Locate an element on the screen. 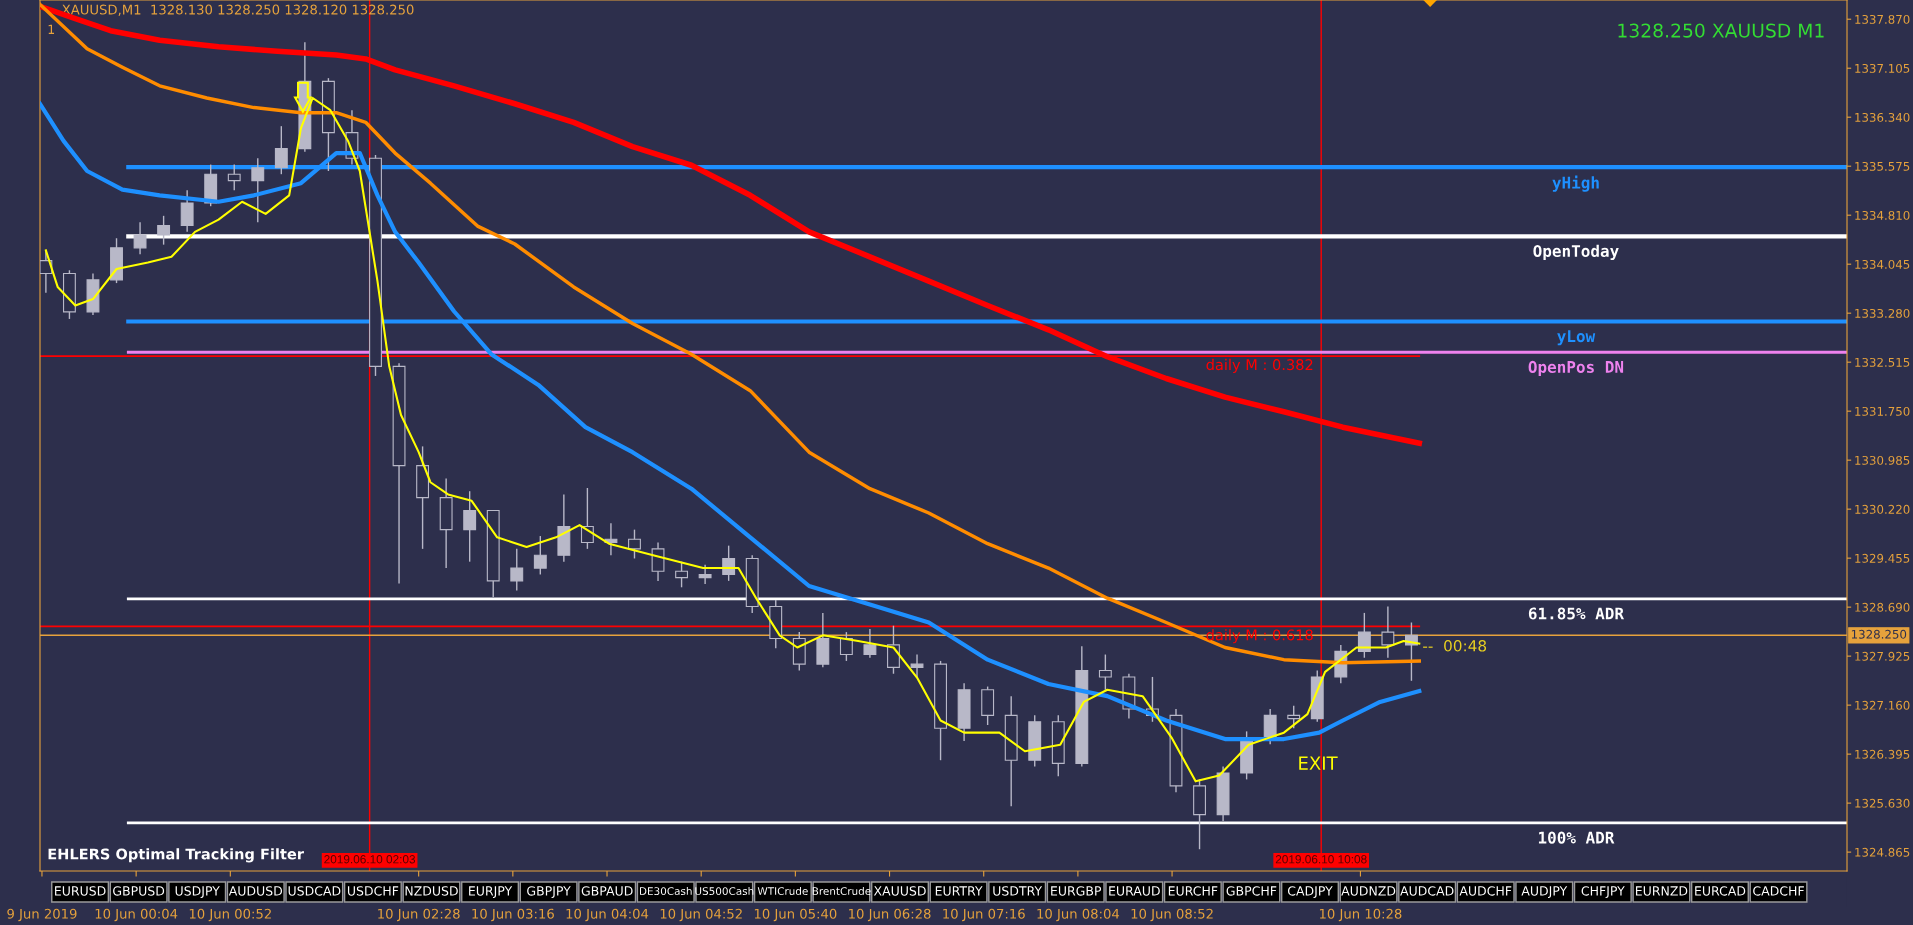  x-tick-label: 10 Jun 03:16 is located at coordinates (513, 915).